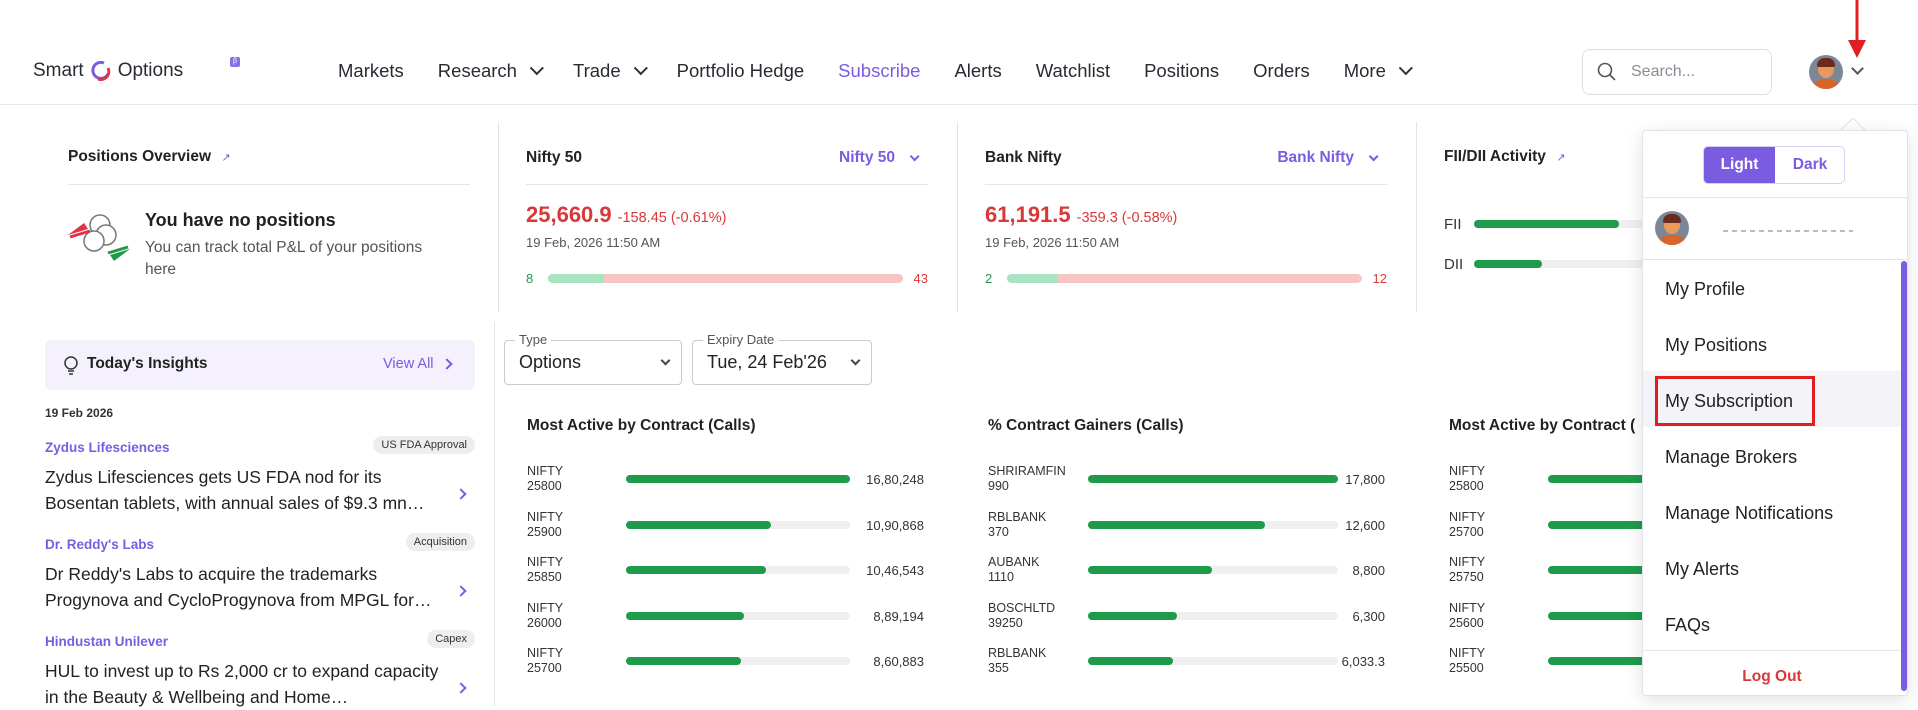 The width and height of the screenshot is (1918, 710). I want to click on insights-header: Today's Insights View All, so click(260, 365).